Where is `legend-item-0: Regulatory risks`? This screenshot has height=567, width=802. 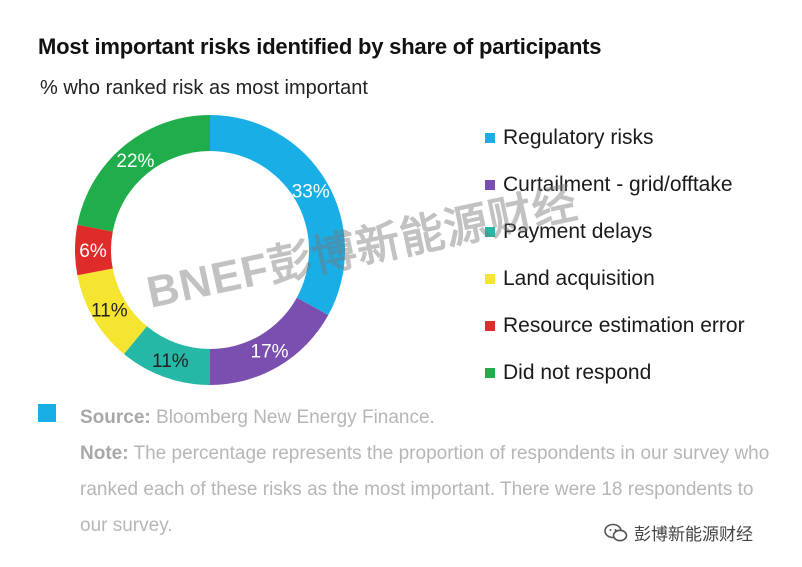
legend-item-0: Regulatory risks is located at coordinates (615, 137).